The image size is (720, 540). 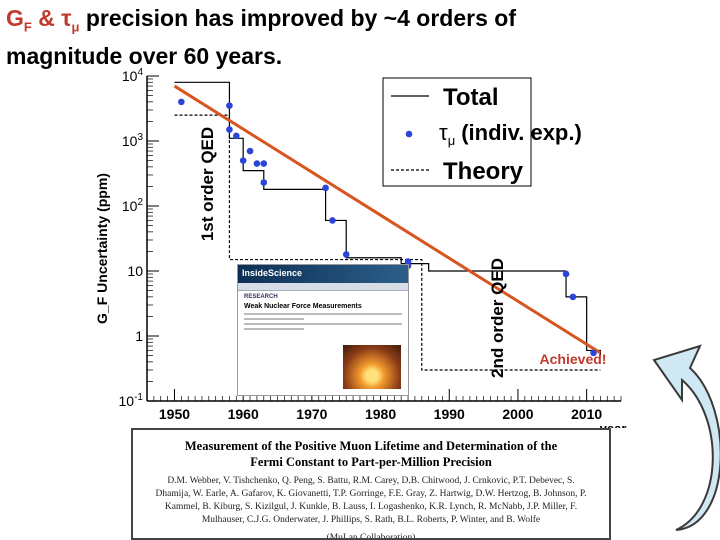 What do you see at coordinates (372, 367) in the screenshot?
I see `sunset-image` at bounding box center [372, 367].